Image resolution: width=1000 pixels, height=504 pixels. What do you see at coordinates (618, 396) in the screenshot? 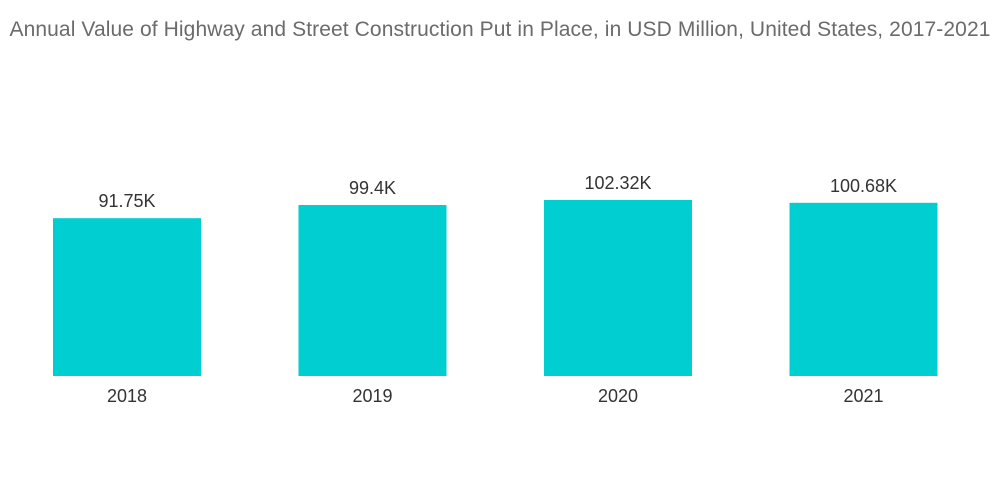
I see `x-tick-label-2020: 2020` at bounding box center [618, 396].